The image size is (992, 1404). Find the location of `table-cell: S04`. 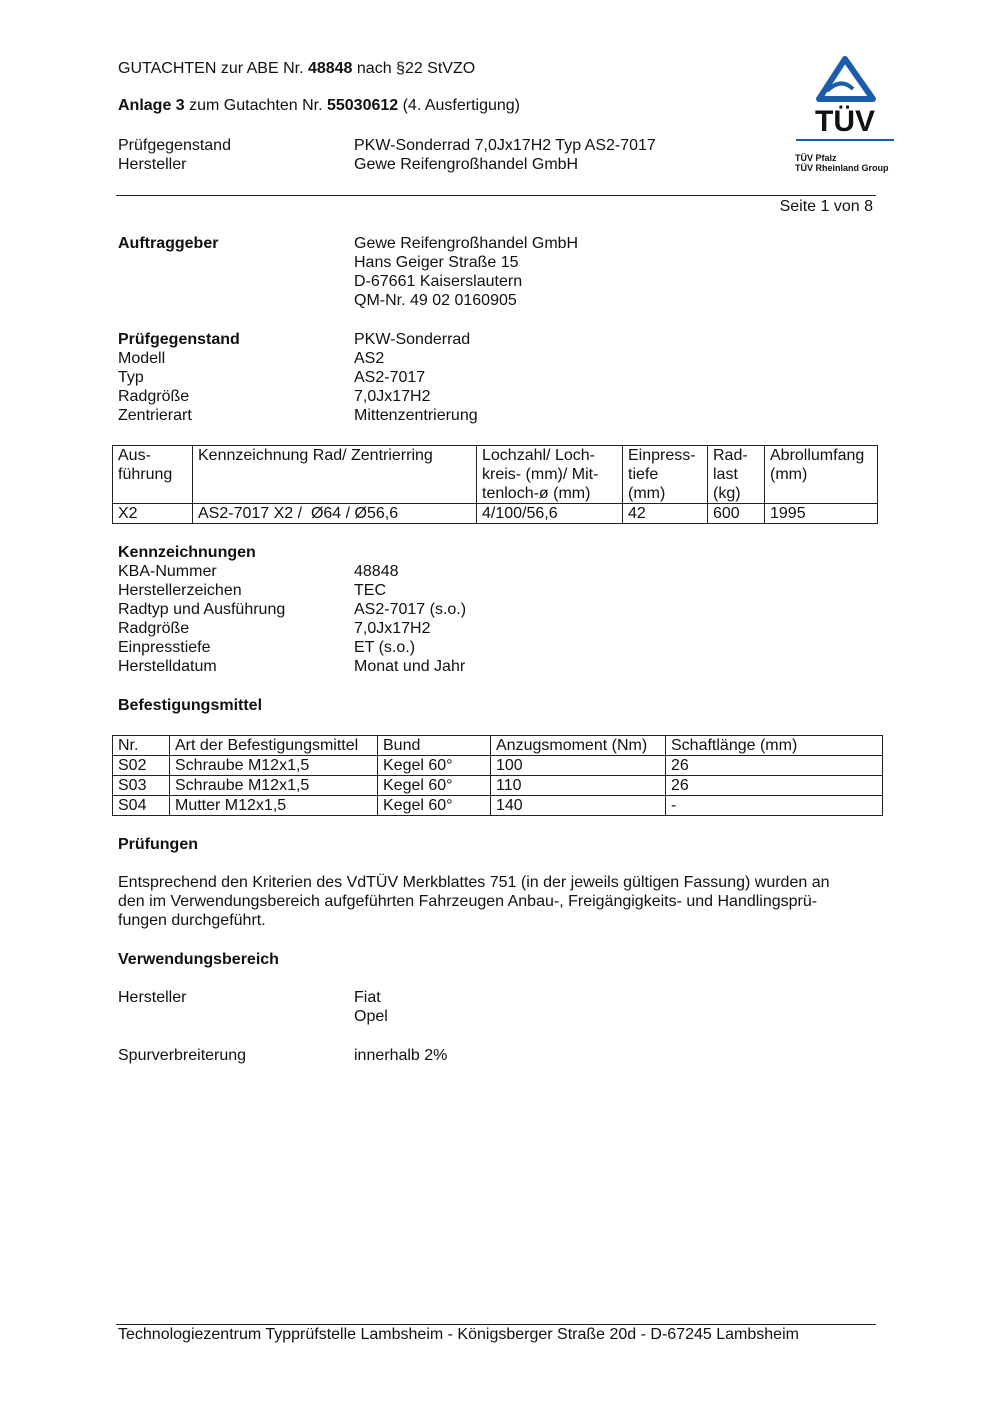

table-cell: S04 is located at coordinates (141, 805).